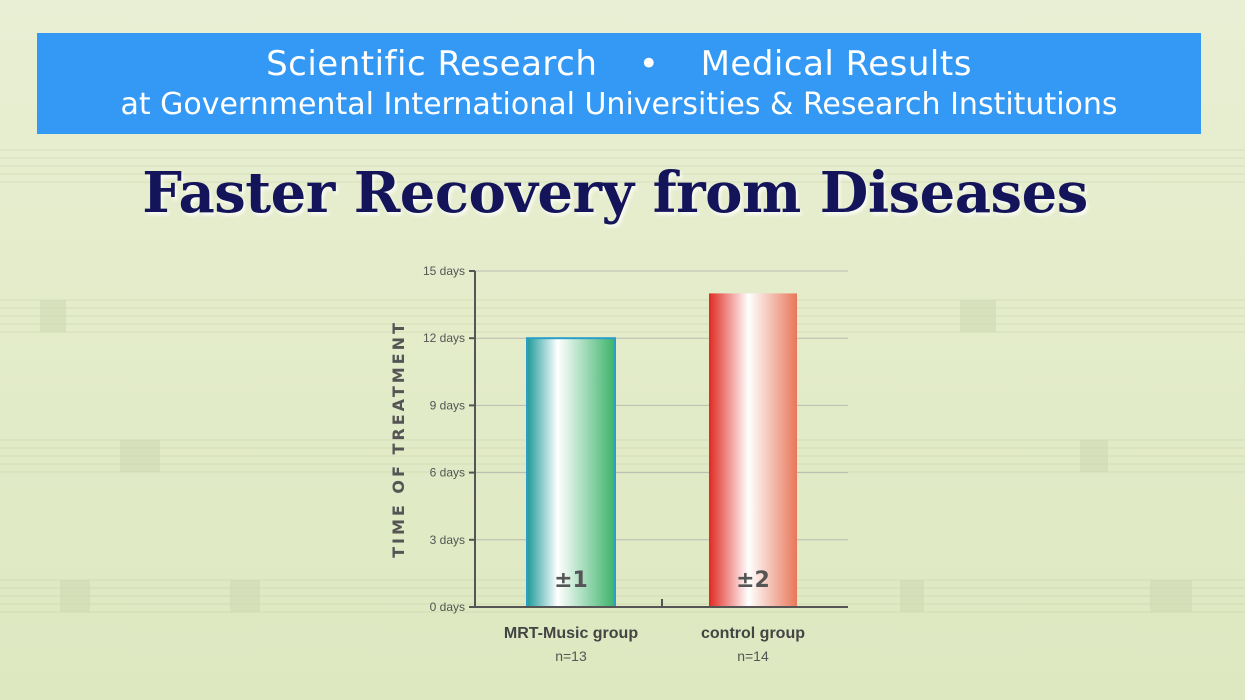 The image size is (1245, 700). What do you see at coordinates (836, 64) in the screenshot?
I see `banner-medical-results: Medical Results` at bounding box center [836, 64].